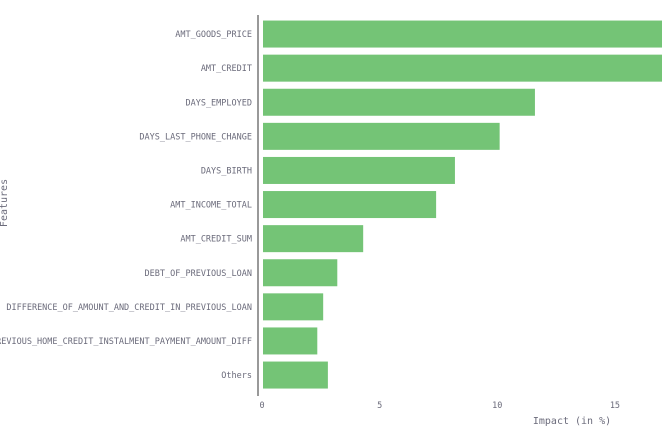 This screenshot has width=662, height=441. Describe the element at coordinates (381, 136) in the screenshot. I see `bar-days-last-phone-change` at that location.